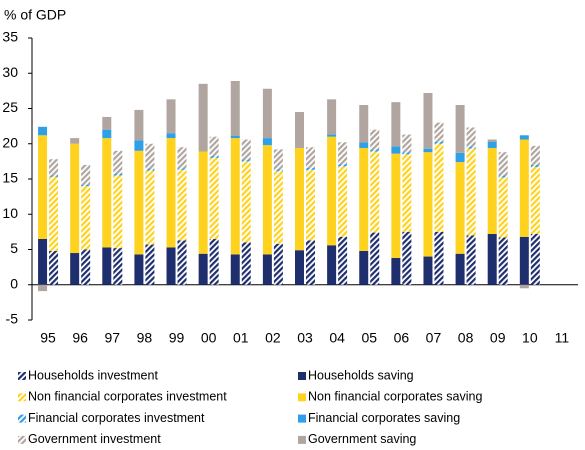  I want to click on legend-label: Government saving, so click(362, 439).